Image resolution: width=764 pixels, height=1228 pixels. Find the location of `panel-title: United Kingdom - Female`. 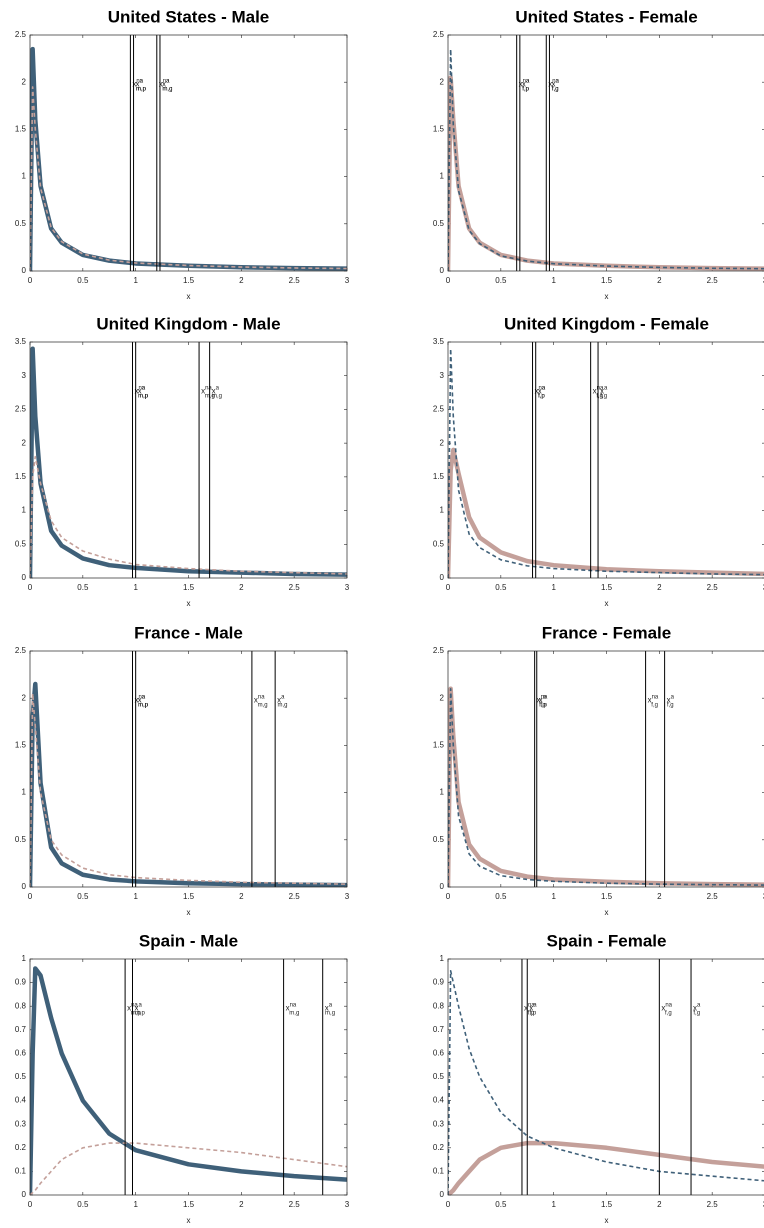

panel-title: United Kingdom - Female is located at coordinates (606, 323).